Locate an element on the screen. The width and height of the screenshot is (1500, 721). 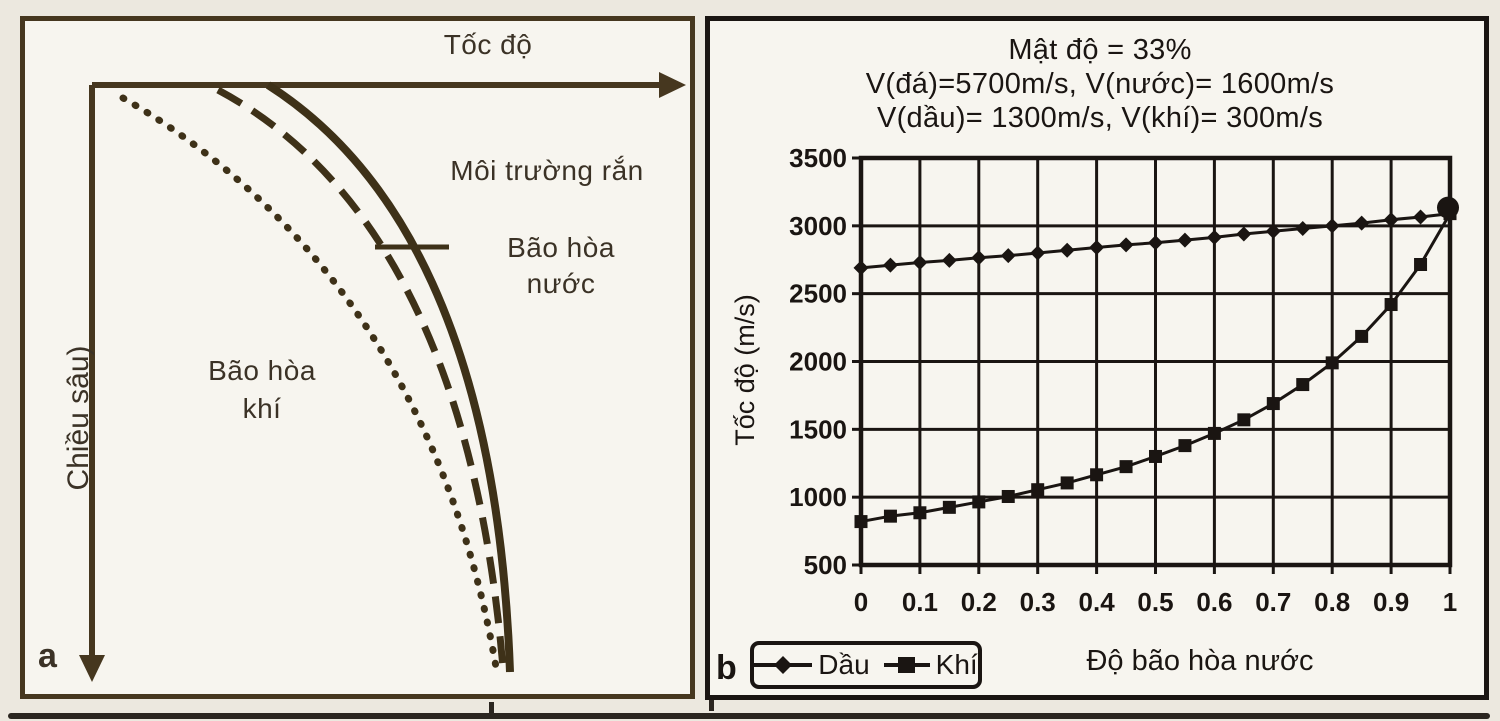
chart-legend: Dầu Khí is located at coordinates (866, 665).